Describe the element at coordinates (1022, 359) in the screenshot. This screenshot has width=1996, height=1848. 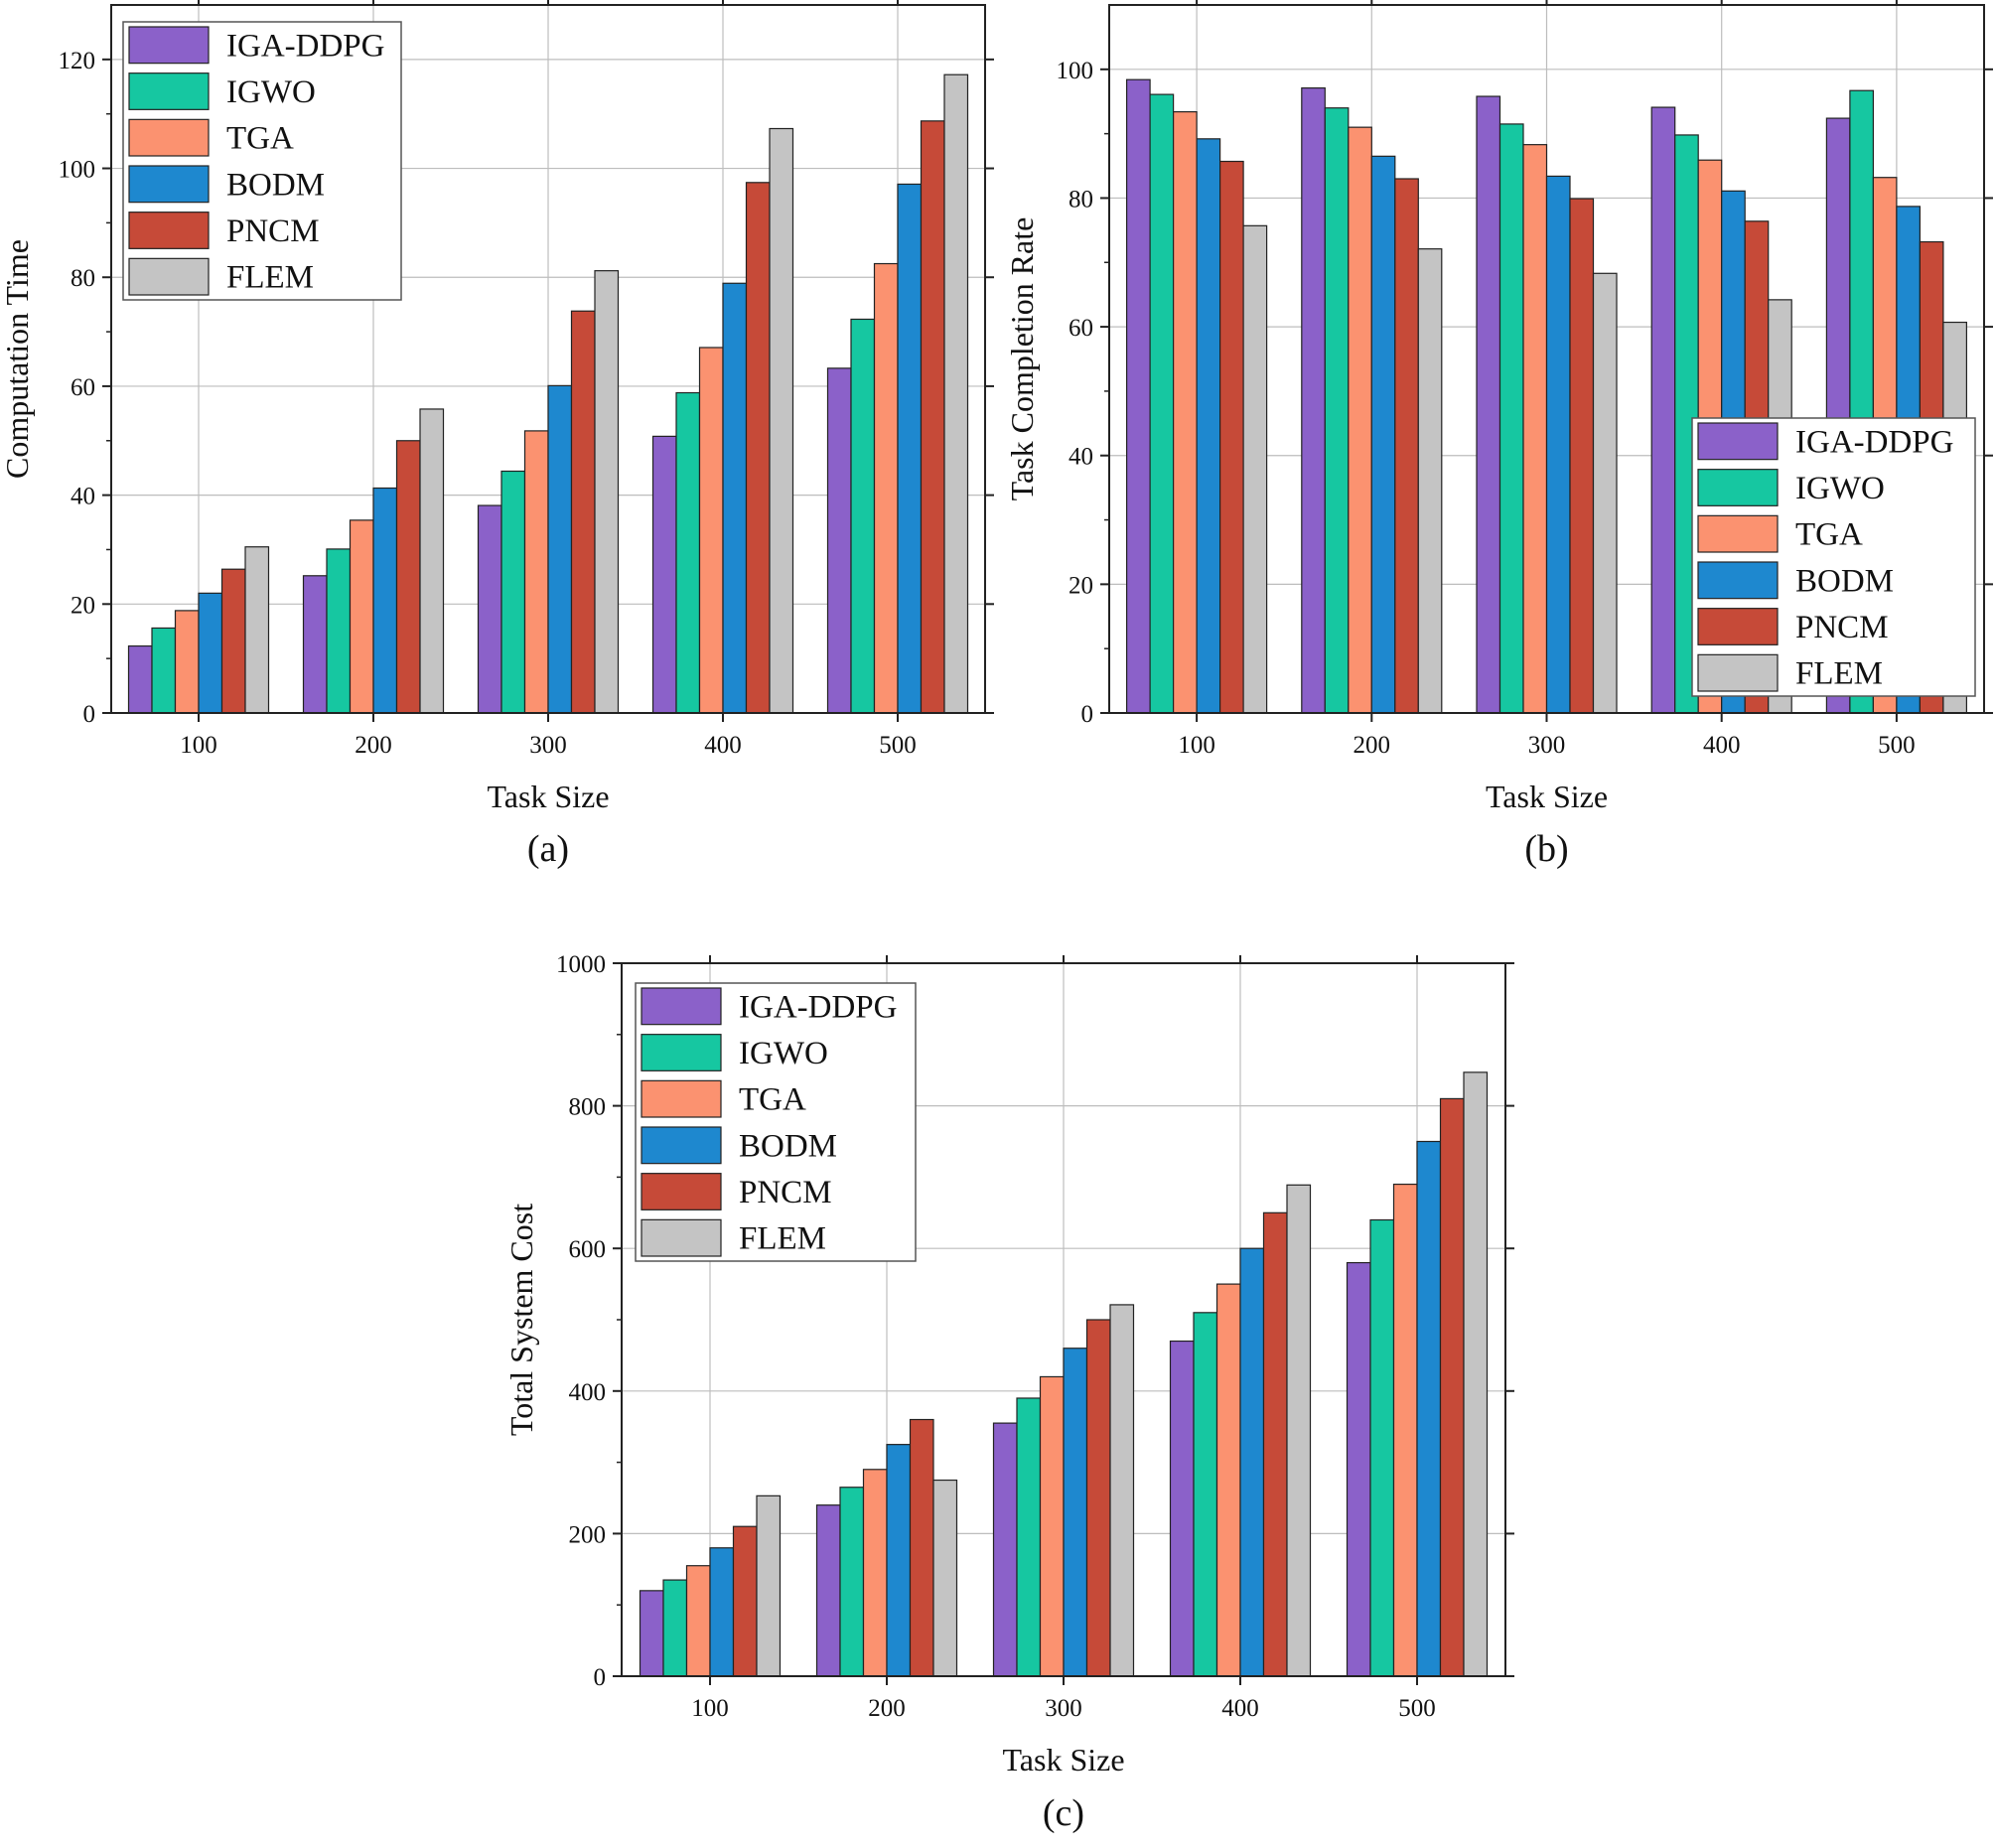
I see `y-axis-label: Task Completion Rate` at that location.